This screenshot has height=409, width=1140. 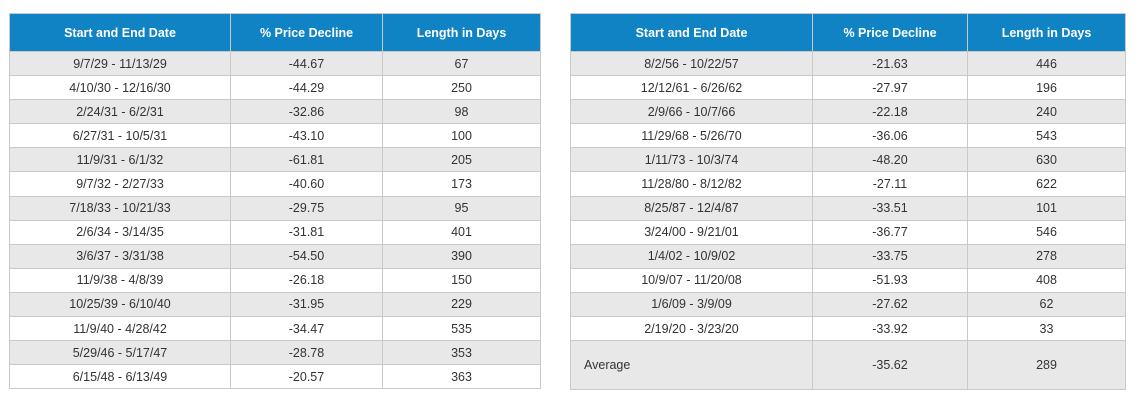 What do you see at coordinates (691, 88) in the screenshot?
I see `cell-date-range: 12/12/61 - 6/26/62` at bounding box center [691, 88].